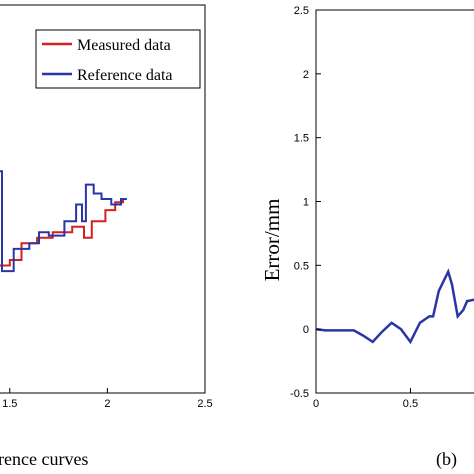  I want to click on y-tick-label: 1, so click(306, 203).